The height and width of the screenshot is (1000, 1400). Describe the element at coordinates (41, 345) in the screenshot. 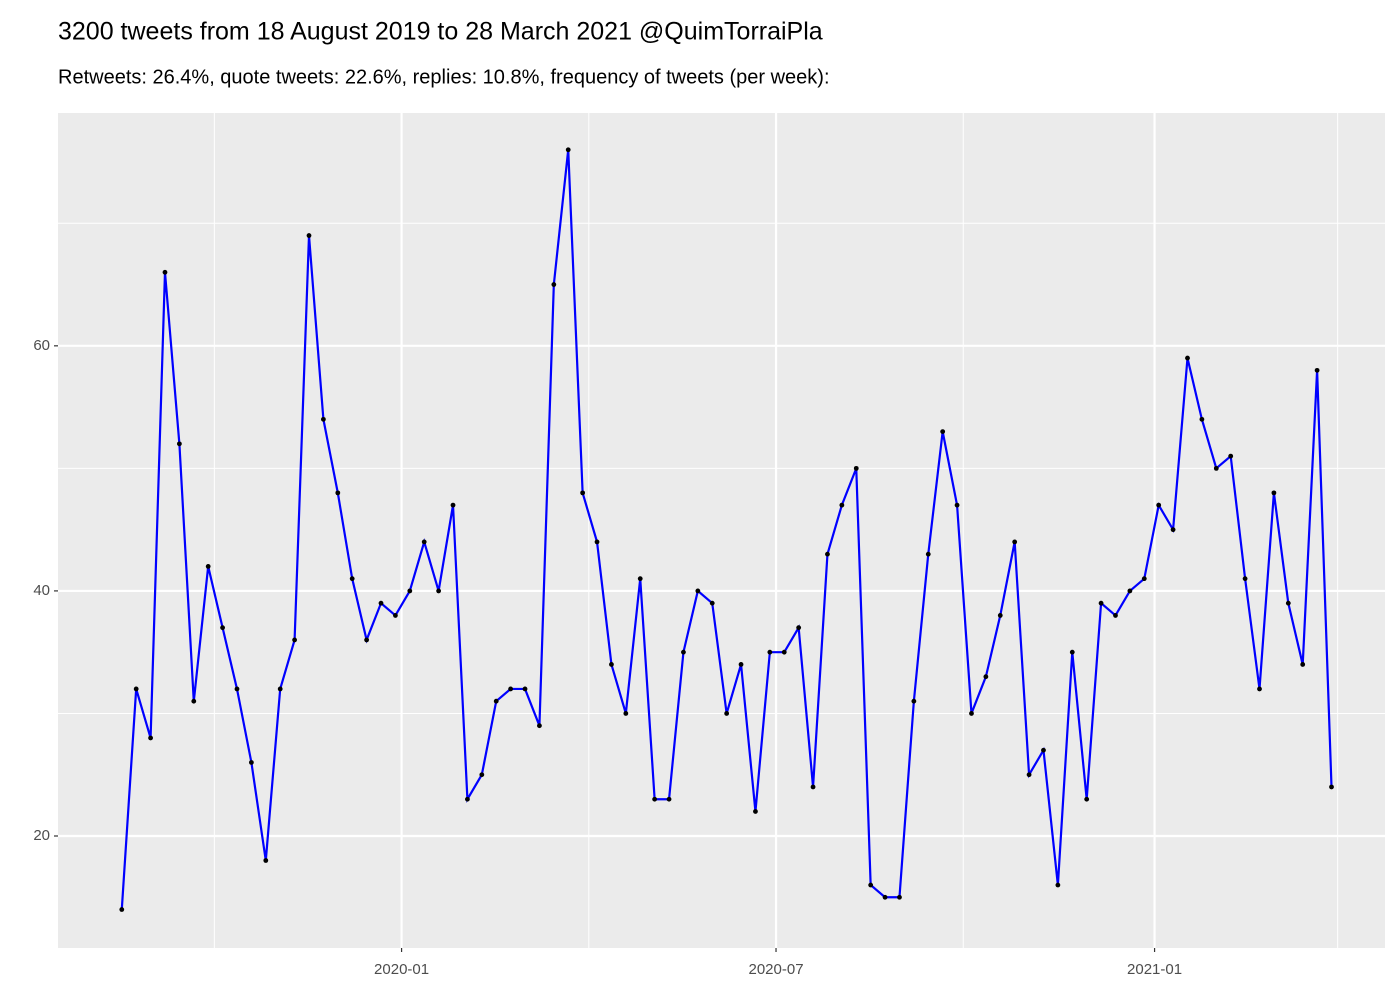

I see `y-tick-label: 60` at that location.